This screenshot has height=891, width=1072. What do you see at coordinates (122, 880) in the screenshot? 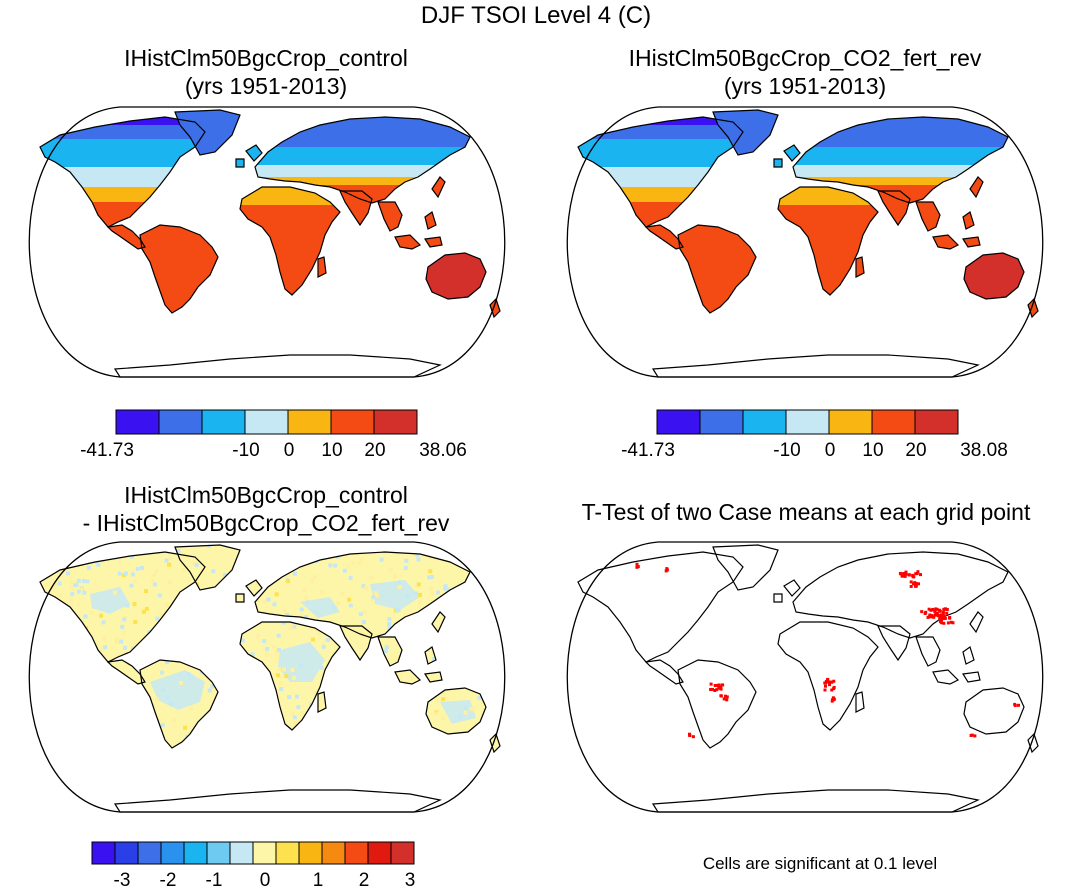
I see `colorbar-tick-label: -3` at bounding box center [122, 880].